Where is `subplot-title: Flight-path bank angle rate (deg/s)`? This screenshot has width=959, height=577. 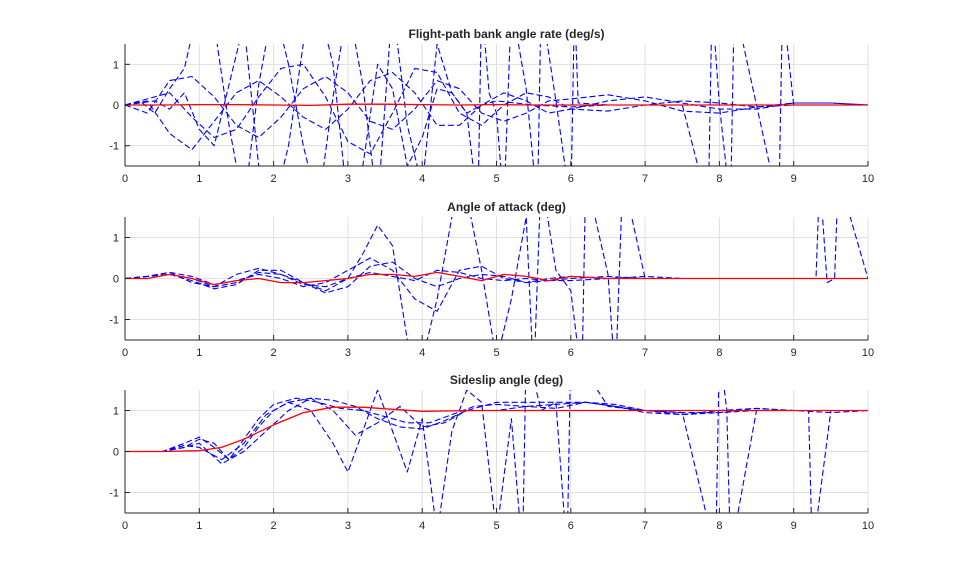 subplot-title: Flight-path bank angle rate (deg/s) is located at coordinates (506, 34).